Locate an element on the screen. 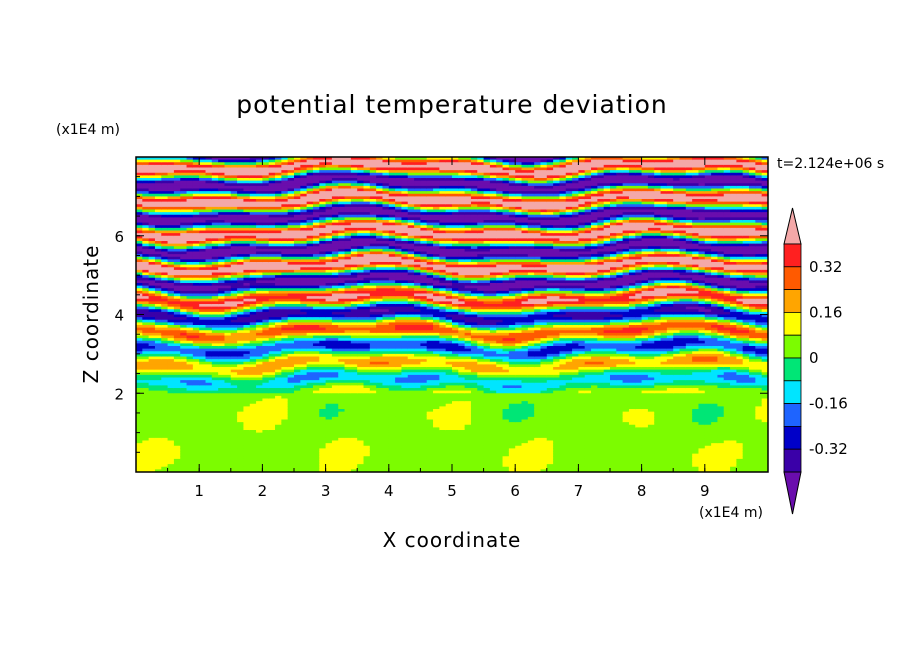  x-tick-label: 7 is located at coordinates (579, 491).